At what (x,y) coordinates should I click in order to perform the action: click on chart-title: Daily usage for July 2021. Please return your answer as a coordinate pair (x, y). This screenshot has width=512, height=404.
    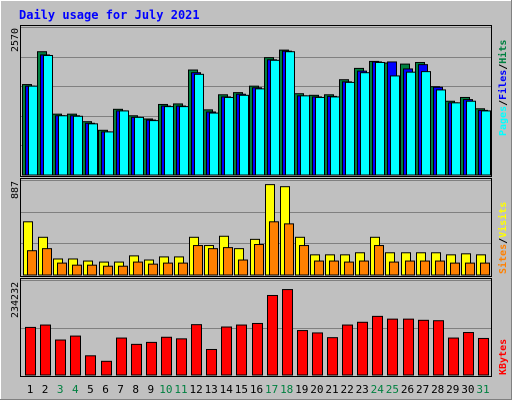
    Looking at the image, I should click on (109, 15).